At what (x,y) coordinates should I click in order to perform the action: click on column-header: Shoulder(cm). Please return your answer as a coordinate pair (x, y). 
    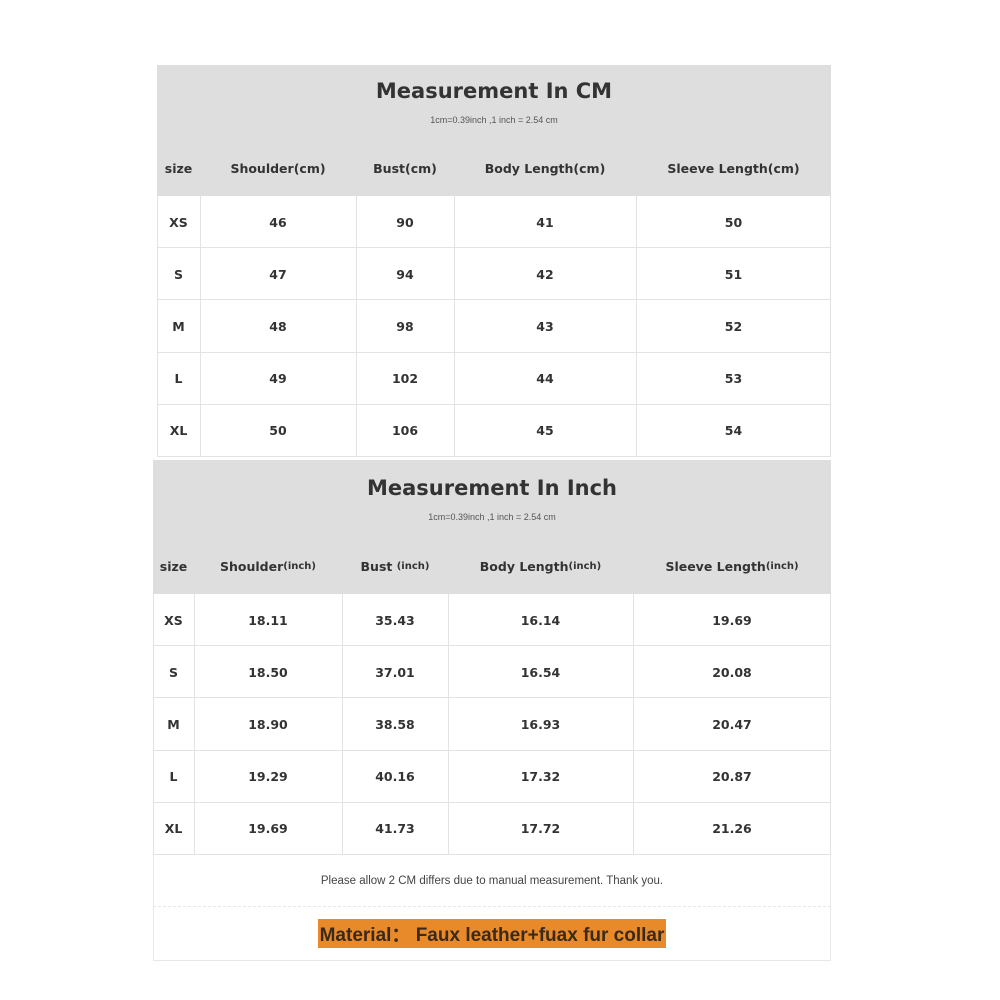
    Looking at the image, I should click on (278, 168).